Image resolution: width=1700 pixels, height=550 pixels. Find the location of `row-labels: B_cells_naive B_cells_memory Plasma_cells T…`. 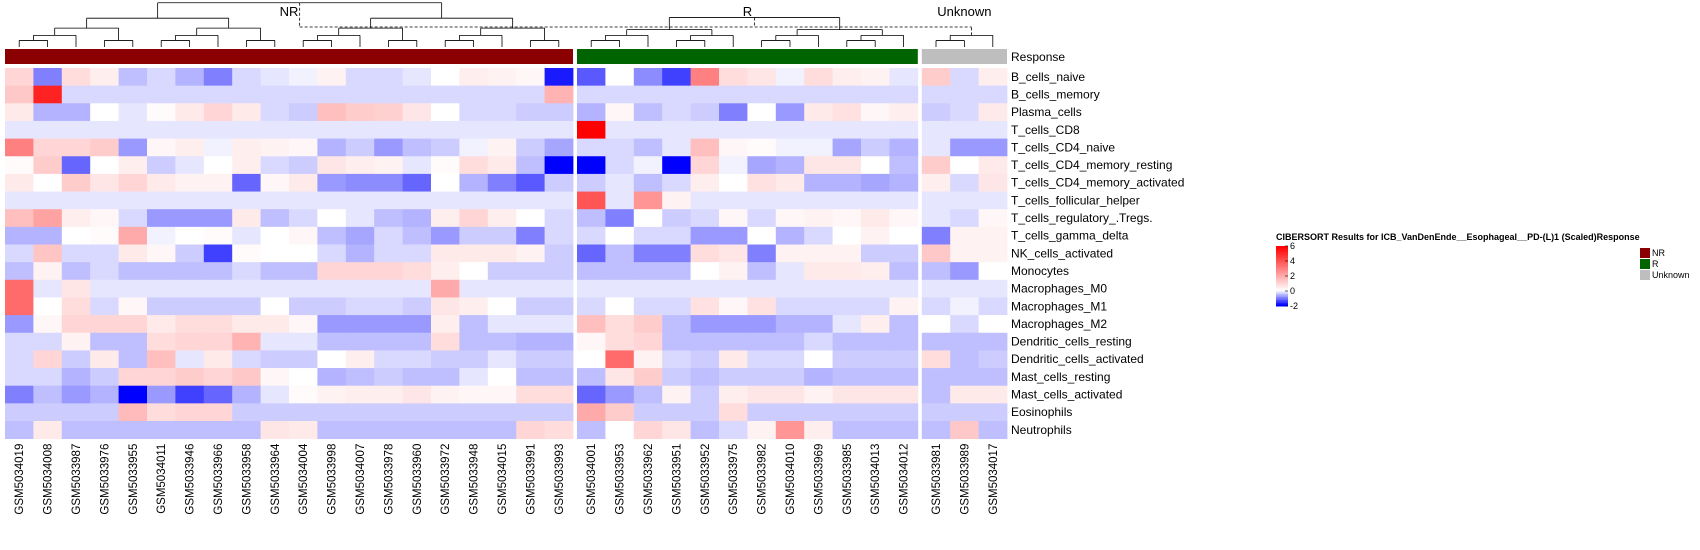

row-labels: B_cells_naive B_cells_memory Plasma_cells T… is located at coordinates (1097, 253).